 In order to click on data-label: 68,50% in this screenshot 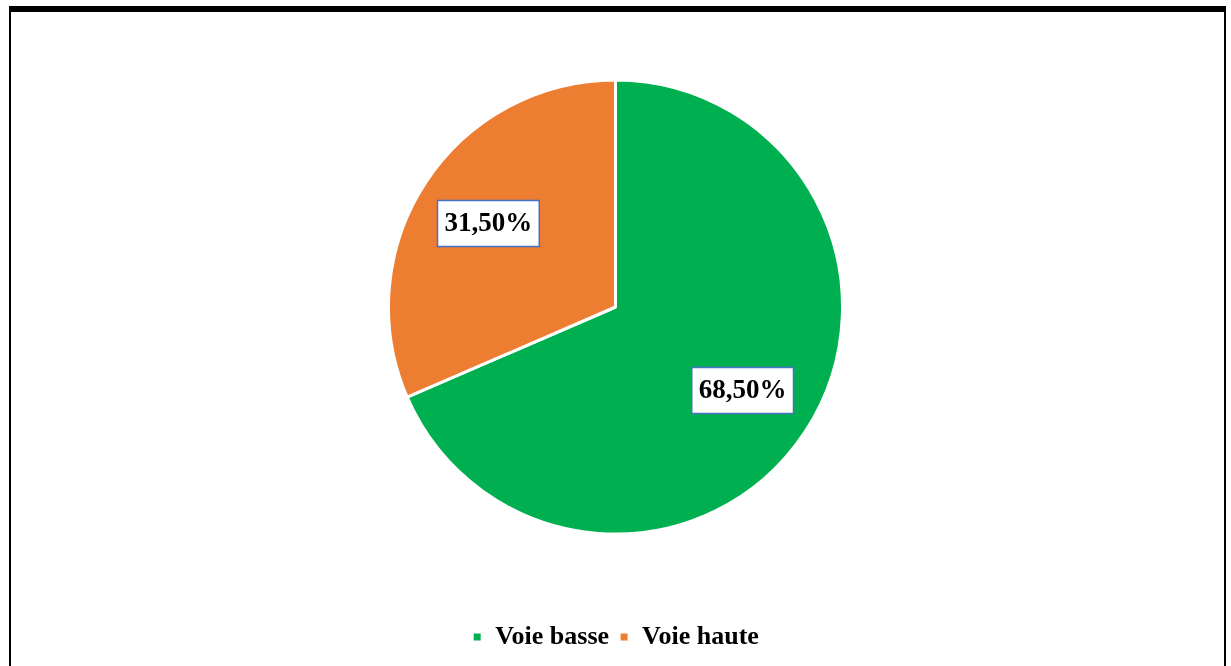, I will do `click(742, 389)`.